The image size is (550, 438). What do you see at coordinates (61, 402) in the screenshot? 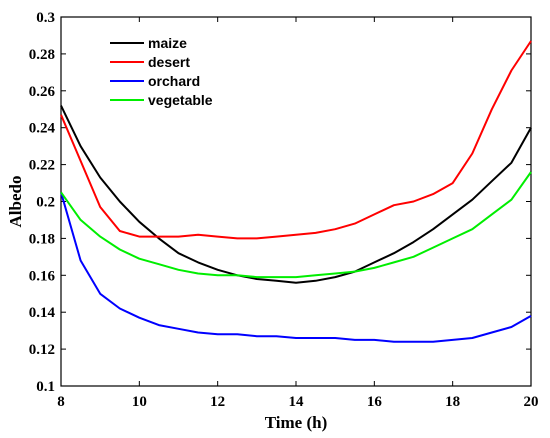
I see `x-tick-label: 8` at bounding box center [61, 402].